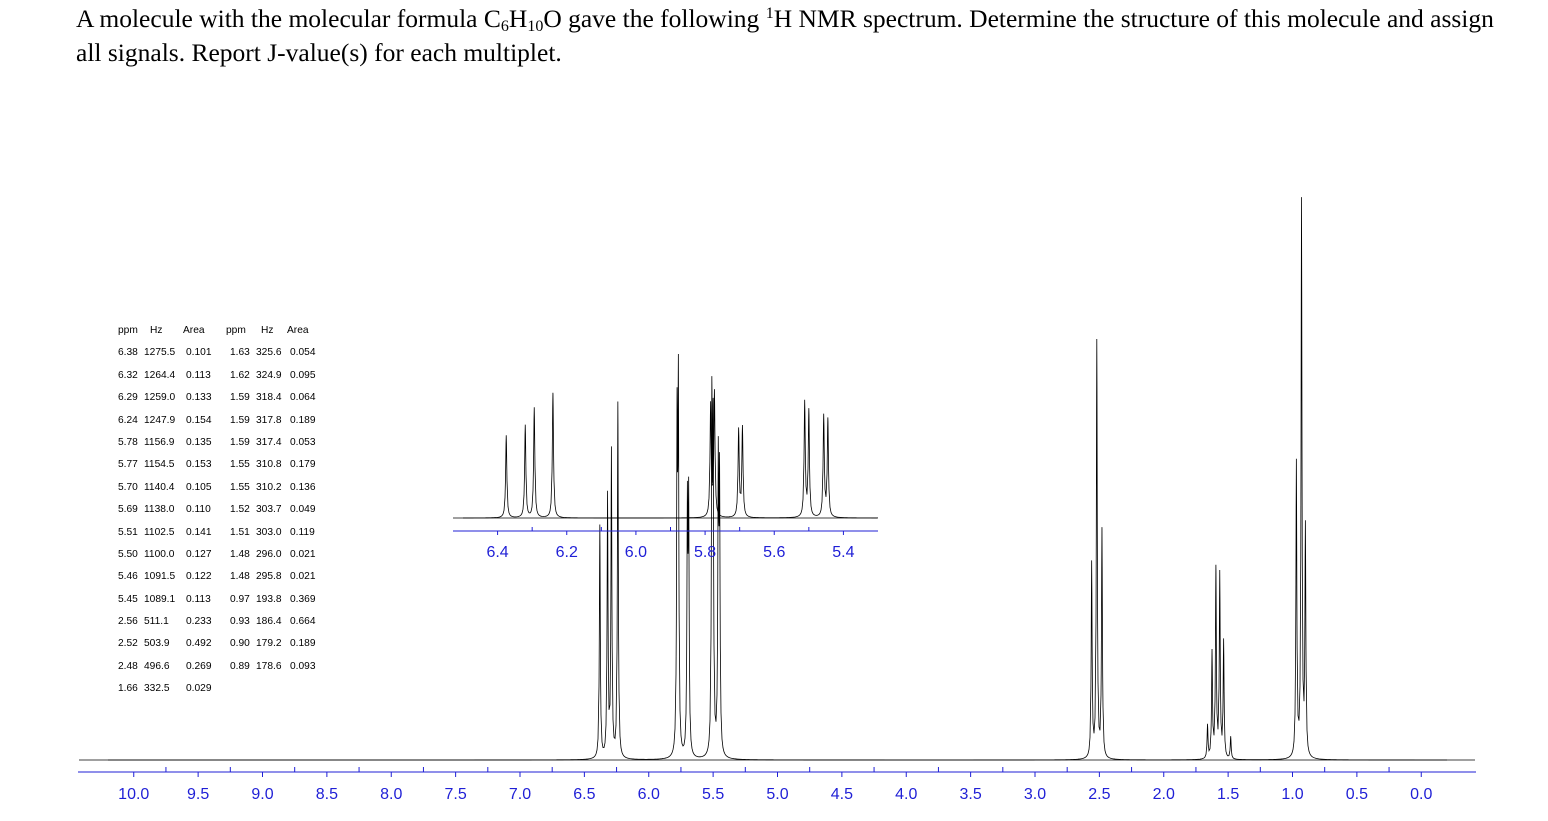  I want to click on cell-area: 0.269, so click(199, 666).